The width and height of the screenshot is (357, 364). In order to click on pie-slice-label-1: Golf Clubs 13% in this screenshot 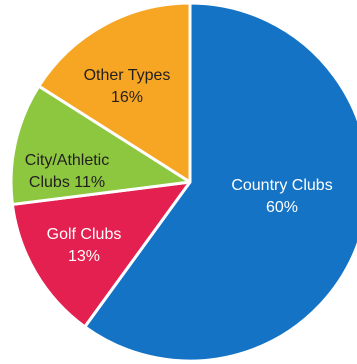, I will do `click(84, 245)`.